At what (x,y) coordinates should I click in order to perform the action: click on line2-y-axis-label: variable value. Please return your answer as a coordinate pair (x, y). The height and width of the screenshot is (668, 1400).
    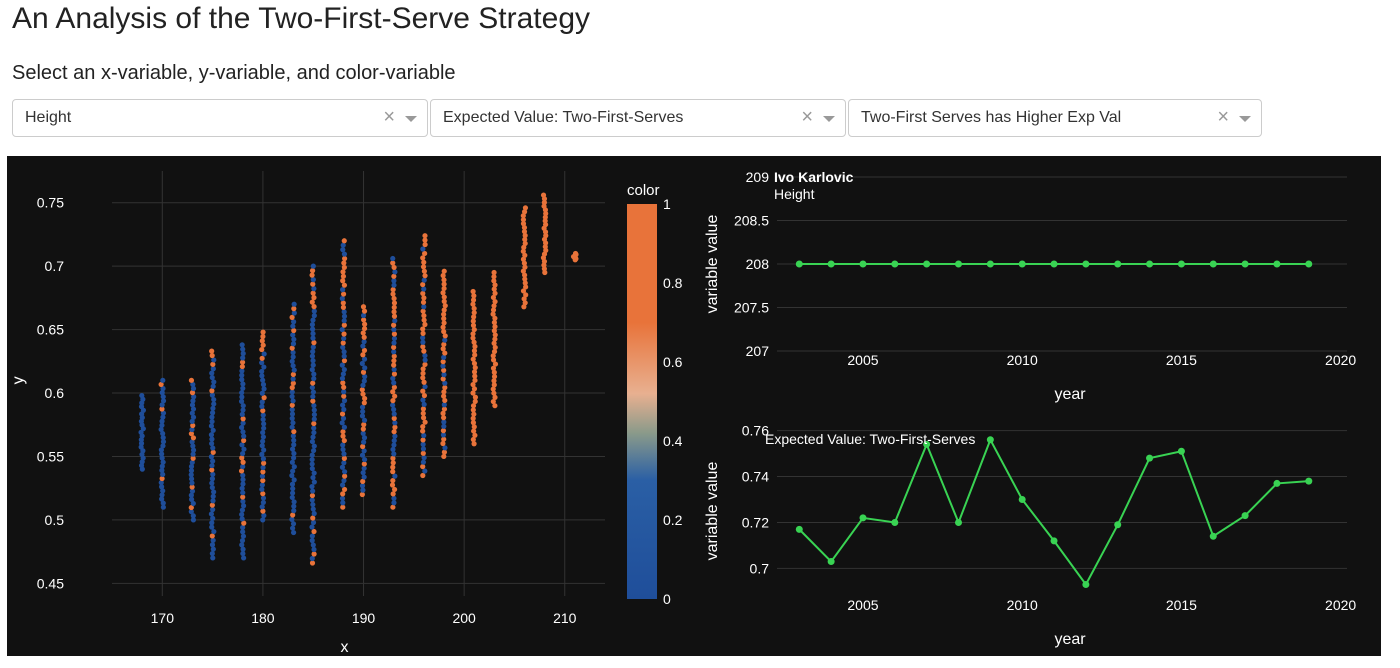
    Looking at the image, I should click on (712, 511).